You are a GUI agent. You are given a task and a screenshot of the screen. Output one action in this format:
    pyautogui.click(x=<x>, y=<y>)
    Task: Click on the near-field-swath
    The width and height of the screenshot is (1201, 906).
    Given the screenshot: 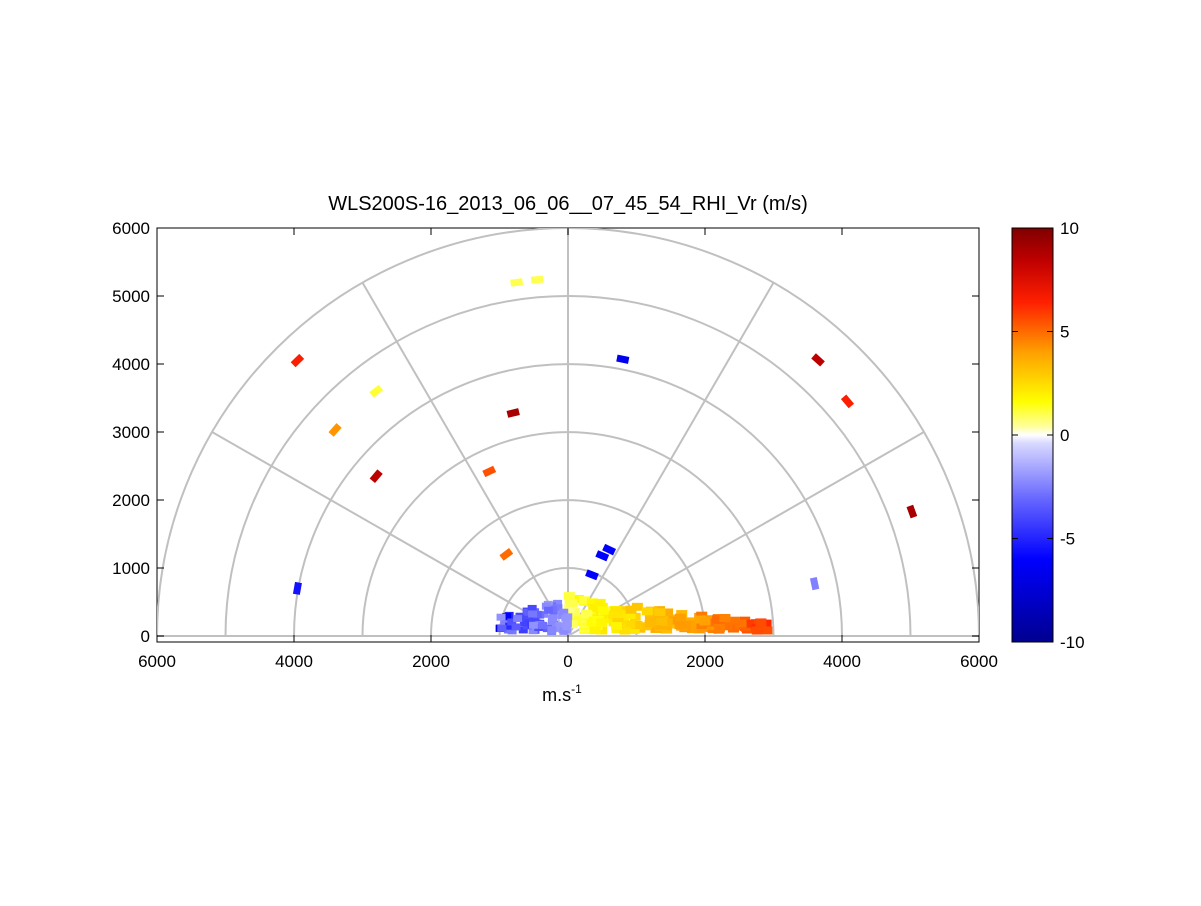 What is the action you would take?
    pyautogui.click(x=634, y=614)
    